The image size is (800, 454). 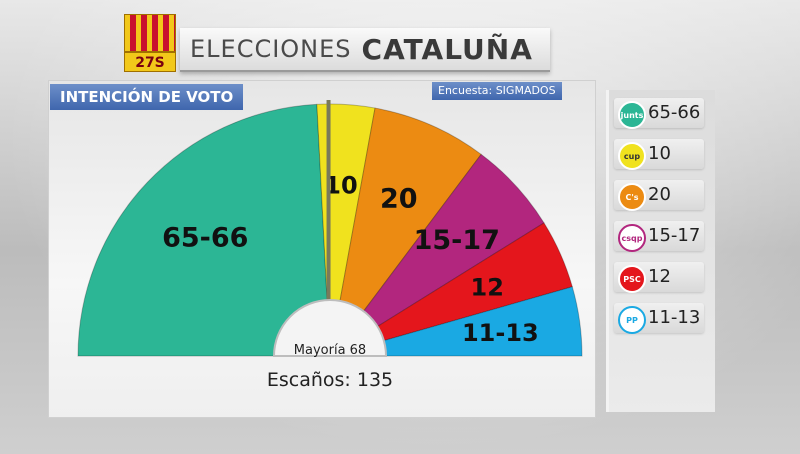 What do you see at coordinates (500, 333) in the screenshot?
I see `hemicycle-slice-label-5: 11-13` at bounding box center [500, 333].